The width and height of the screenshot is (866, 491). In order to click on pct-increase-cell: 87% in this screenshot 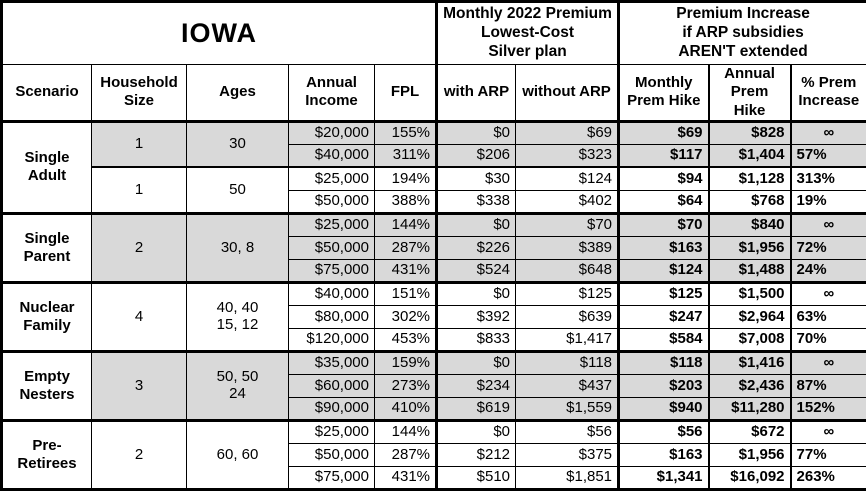, I will do `click(828, 385)`.